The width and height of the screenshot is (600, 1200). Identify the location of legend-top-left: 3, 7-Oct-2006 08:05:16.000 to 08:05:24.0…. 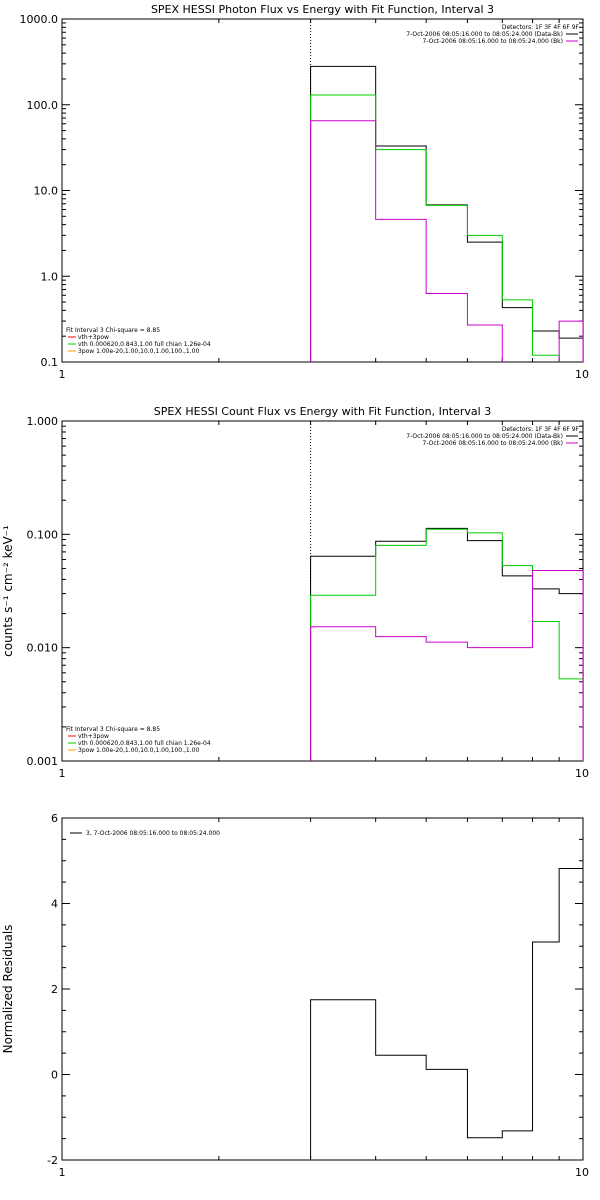
(145, 833).